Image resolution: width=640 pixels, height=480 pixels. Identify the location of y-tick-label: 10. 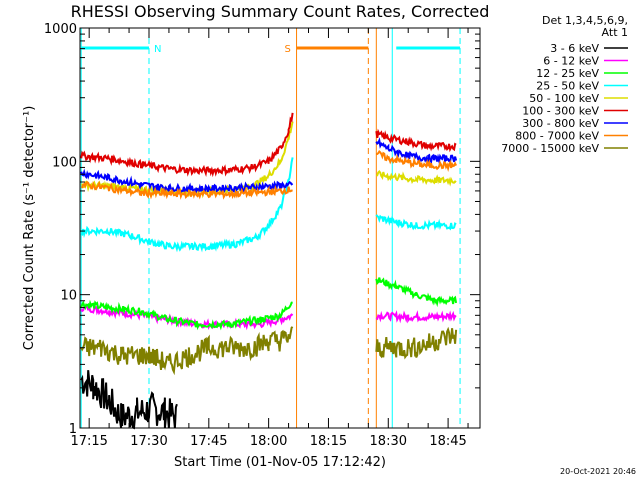
(68, 296).